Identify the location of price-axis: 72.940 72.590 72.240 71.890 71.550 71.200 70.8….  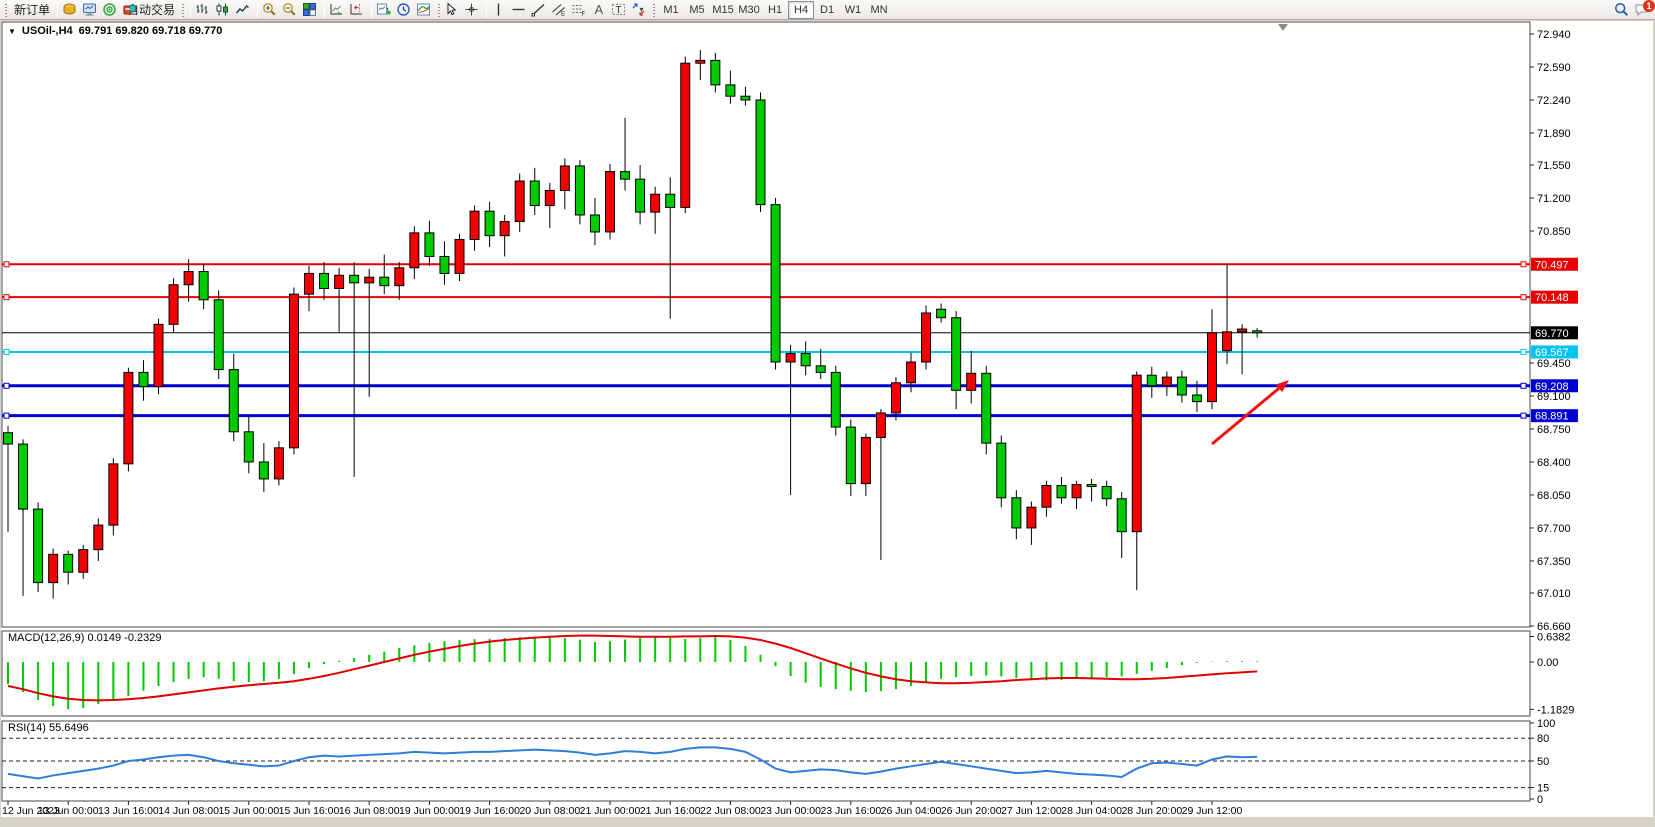
(1550, 331).